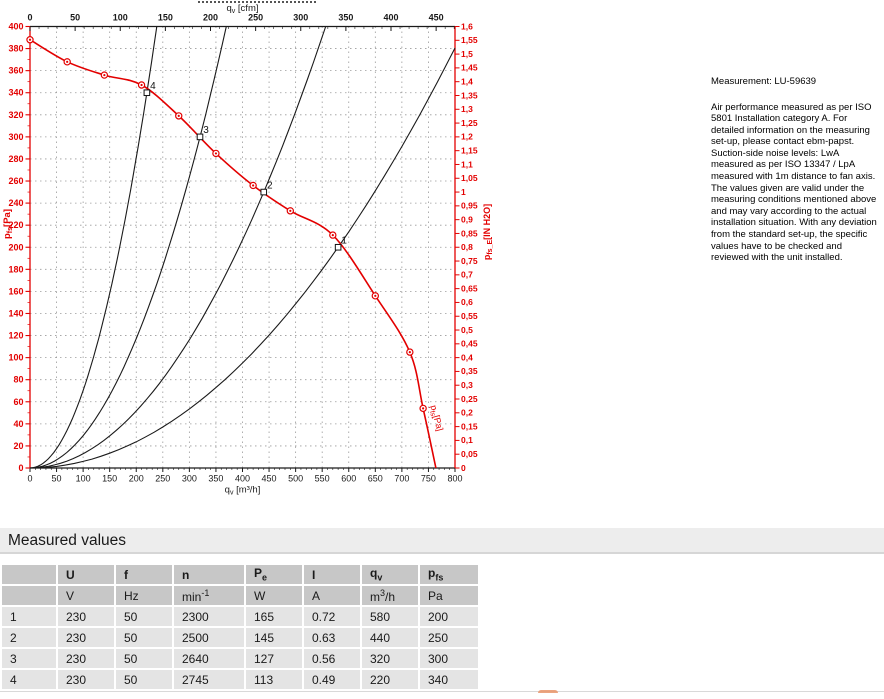  I want to click on table-cell: 220, so click(390, 679).